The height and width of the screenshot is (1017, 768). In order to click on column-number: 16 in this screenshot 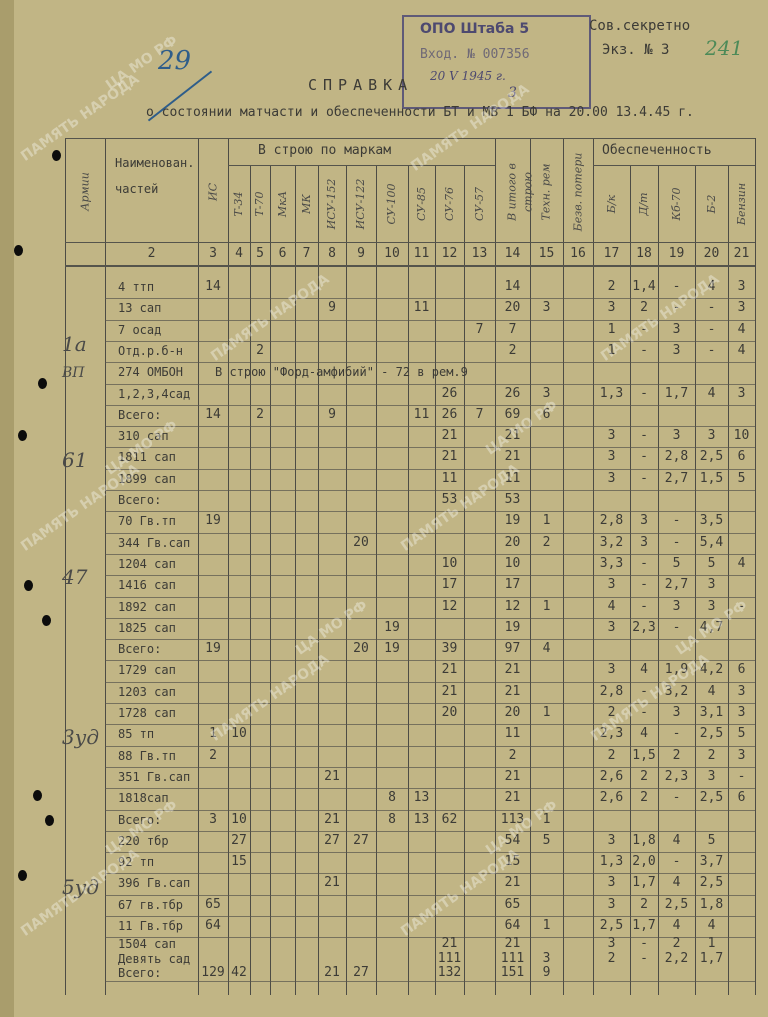, I will do `click(578, 253)`.